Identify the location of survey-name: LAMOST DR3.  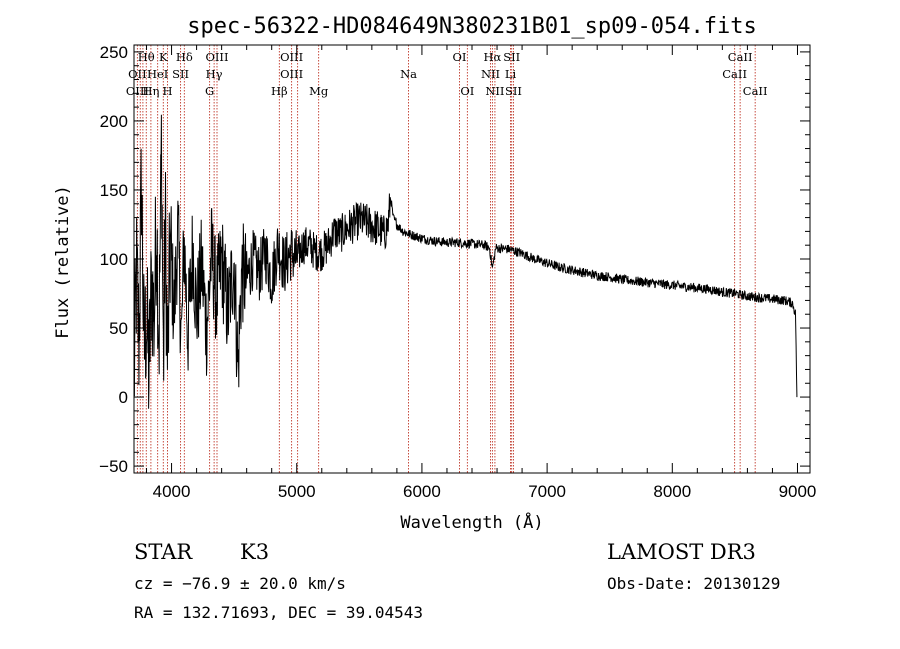
(681, 552).